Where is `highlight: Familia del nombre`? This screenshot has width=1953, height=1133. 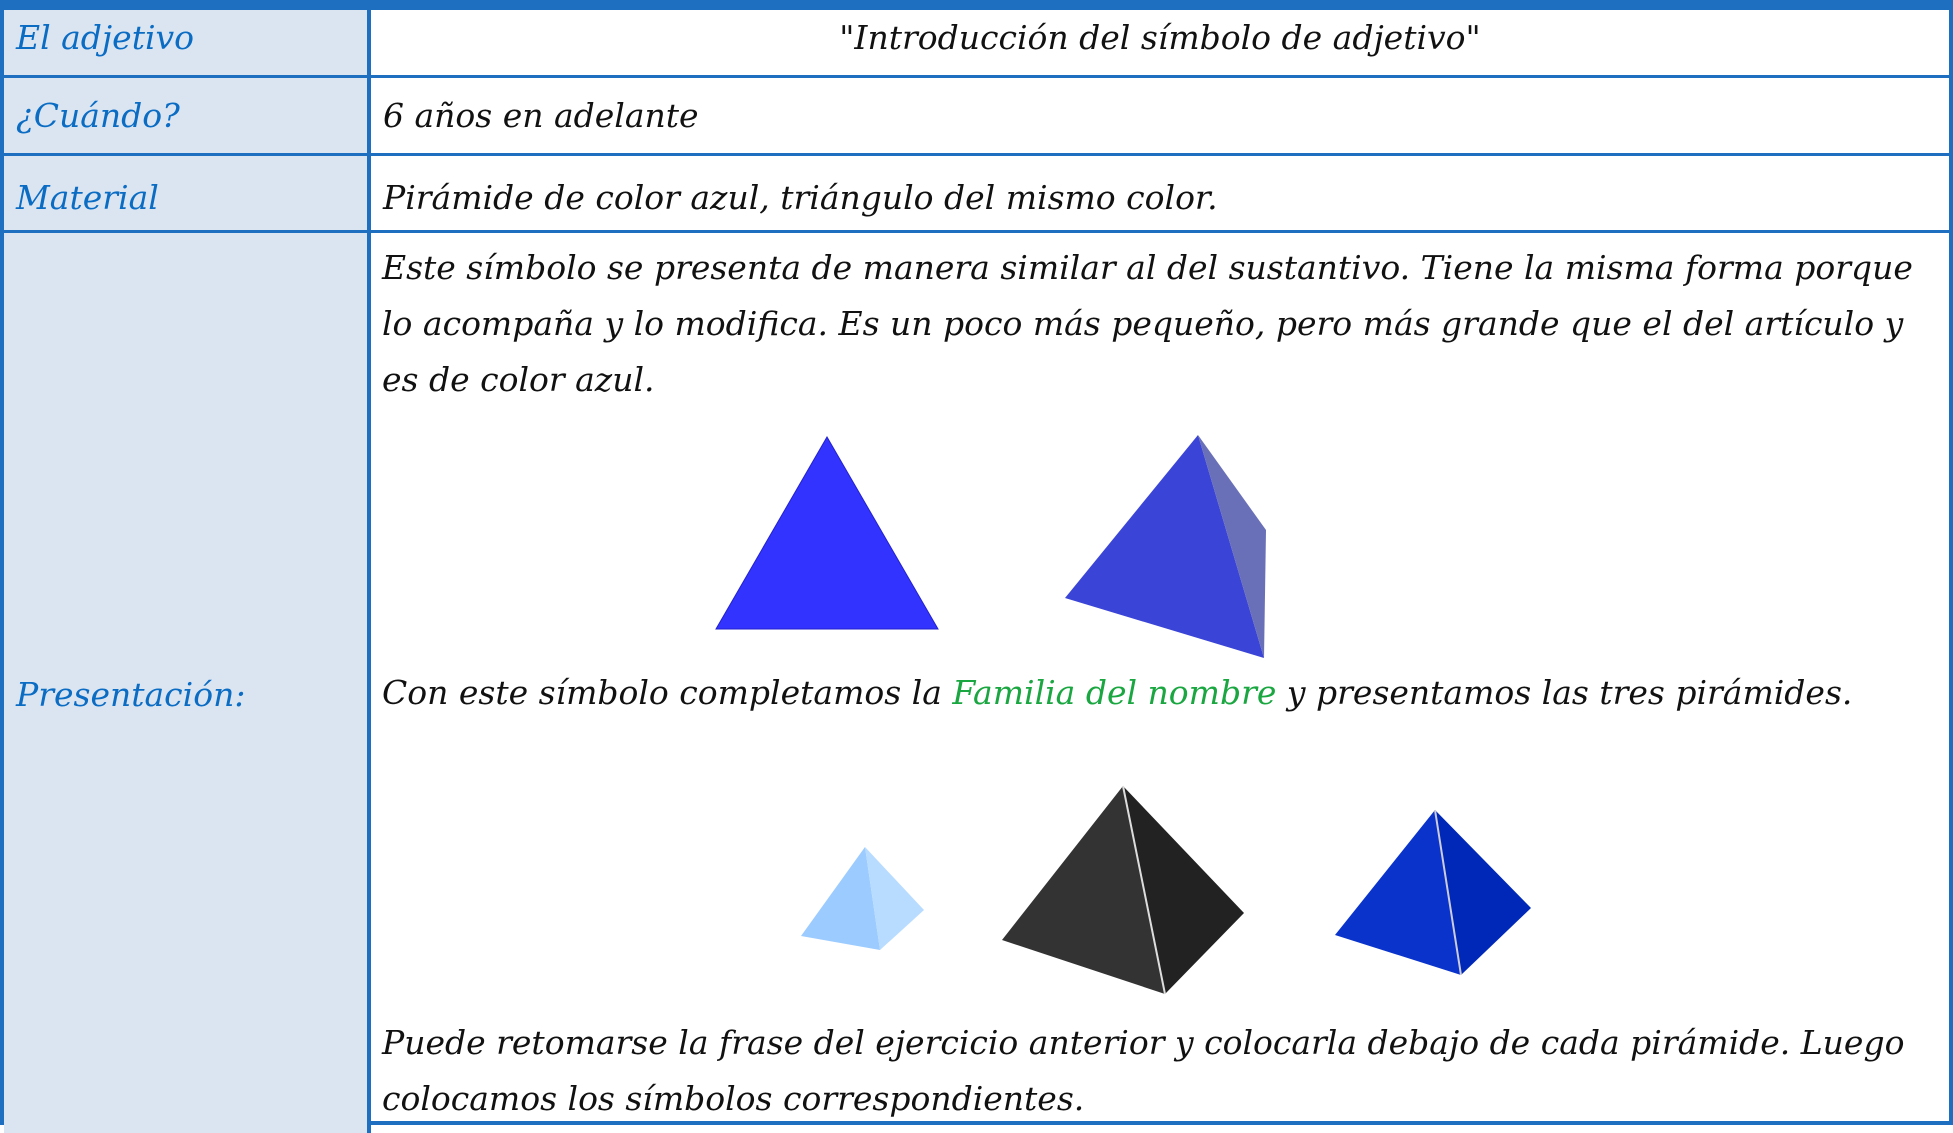
highlight: Familia del nombre is located at coordinates (1114, 692).